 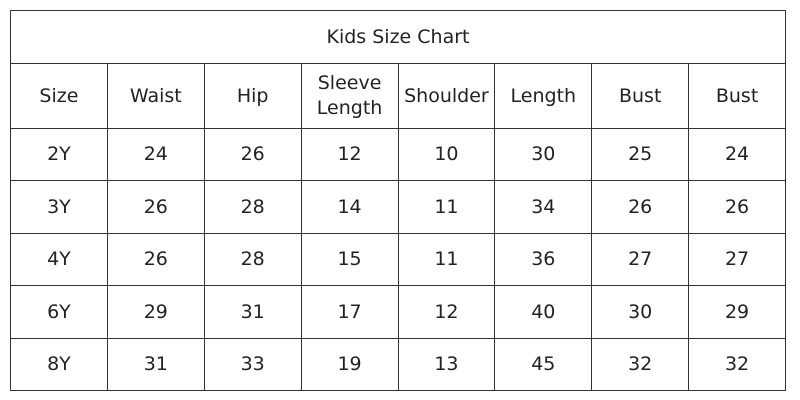 I want to click on column-header: Waist, so click(x=155, y=96).